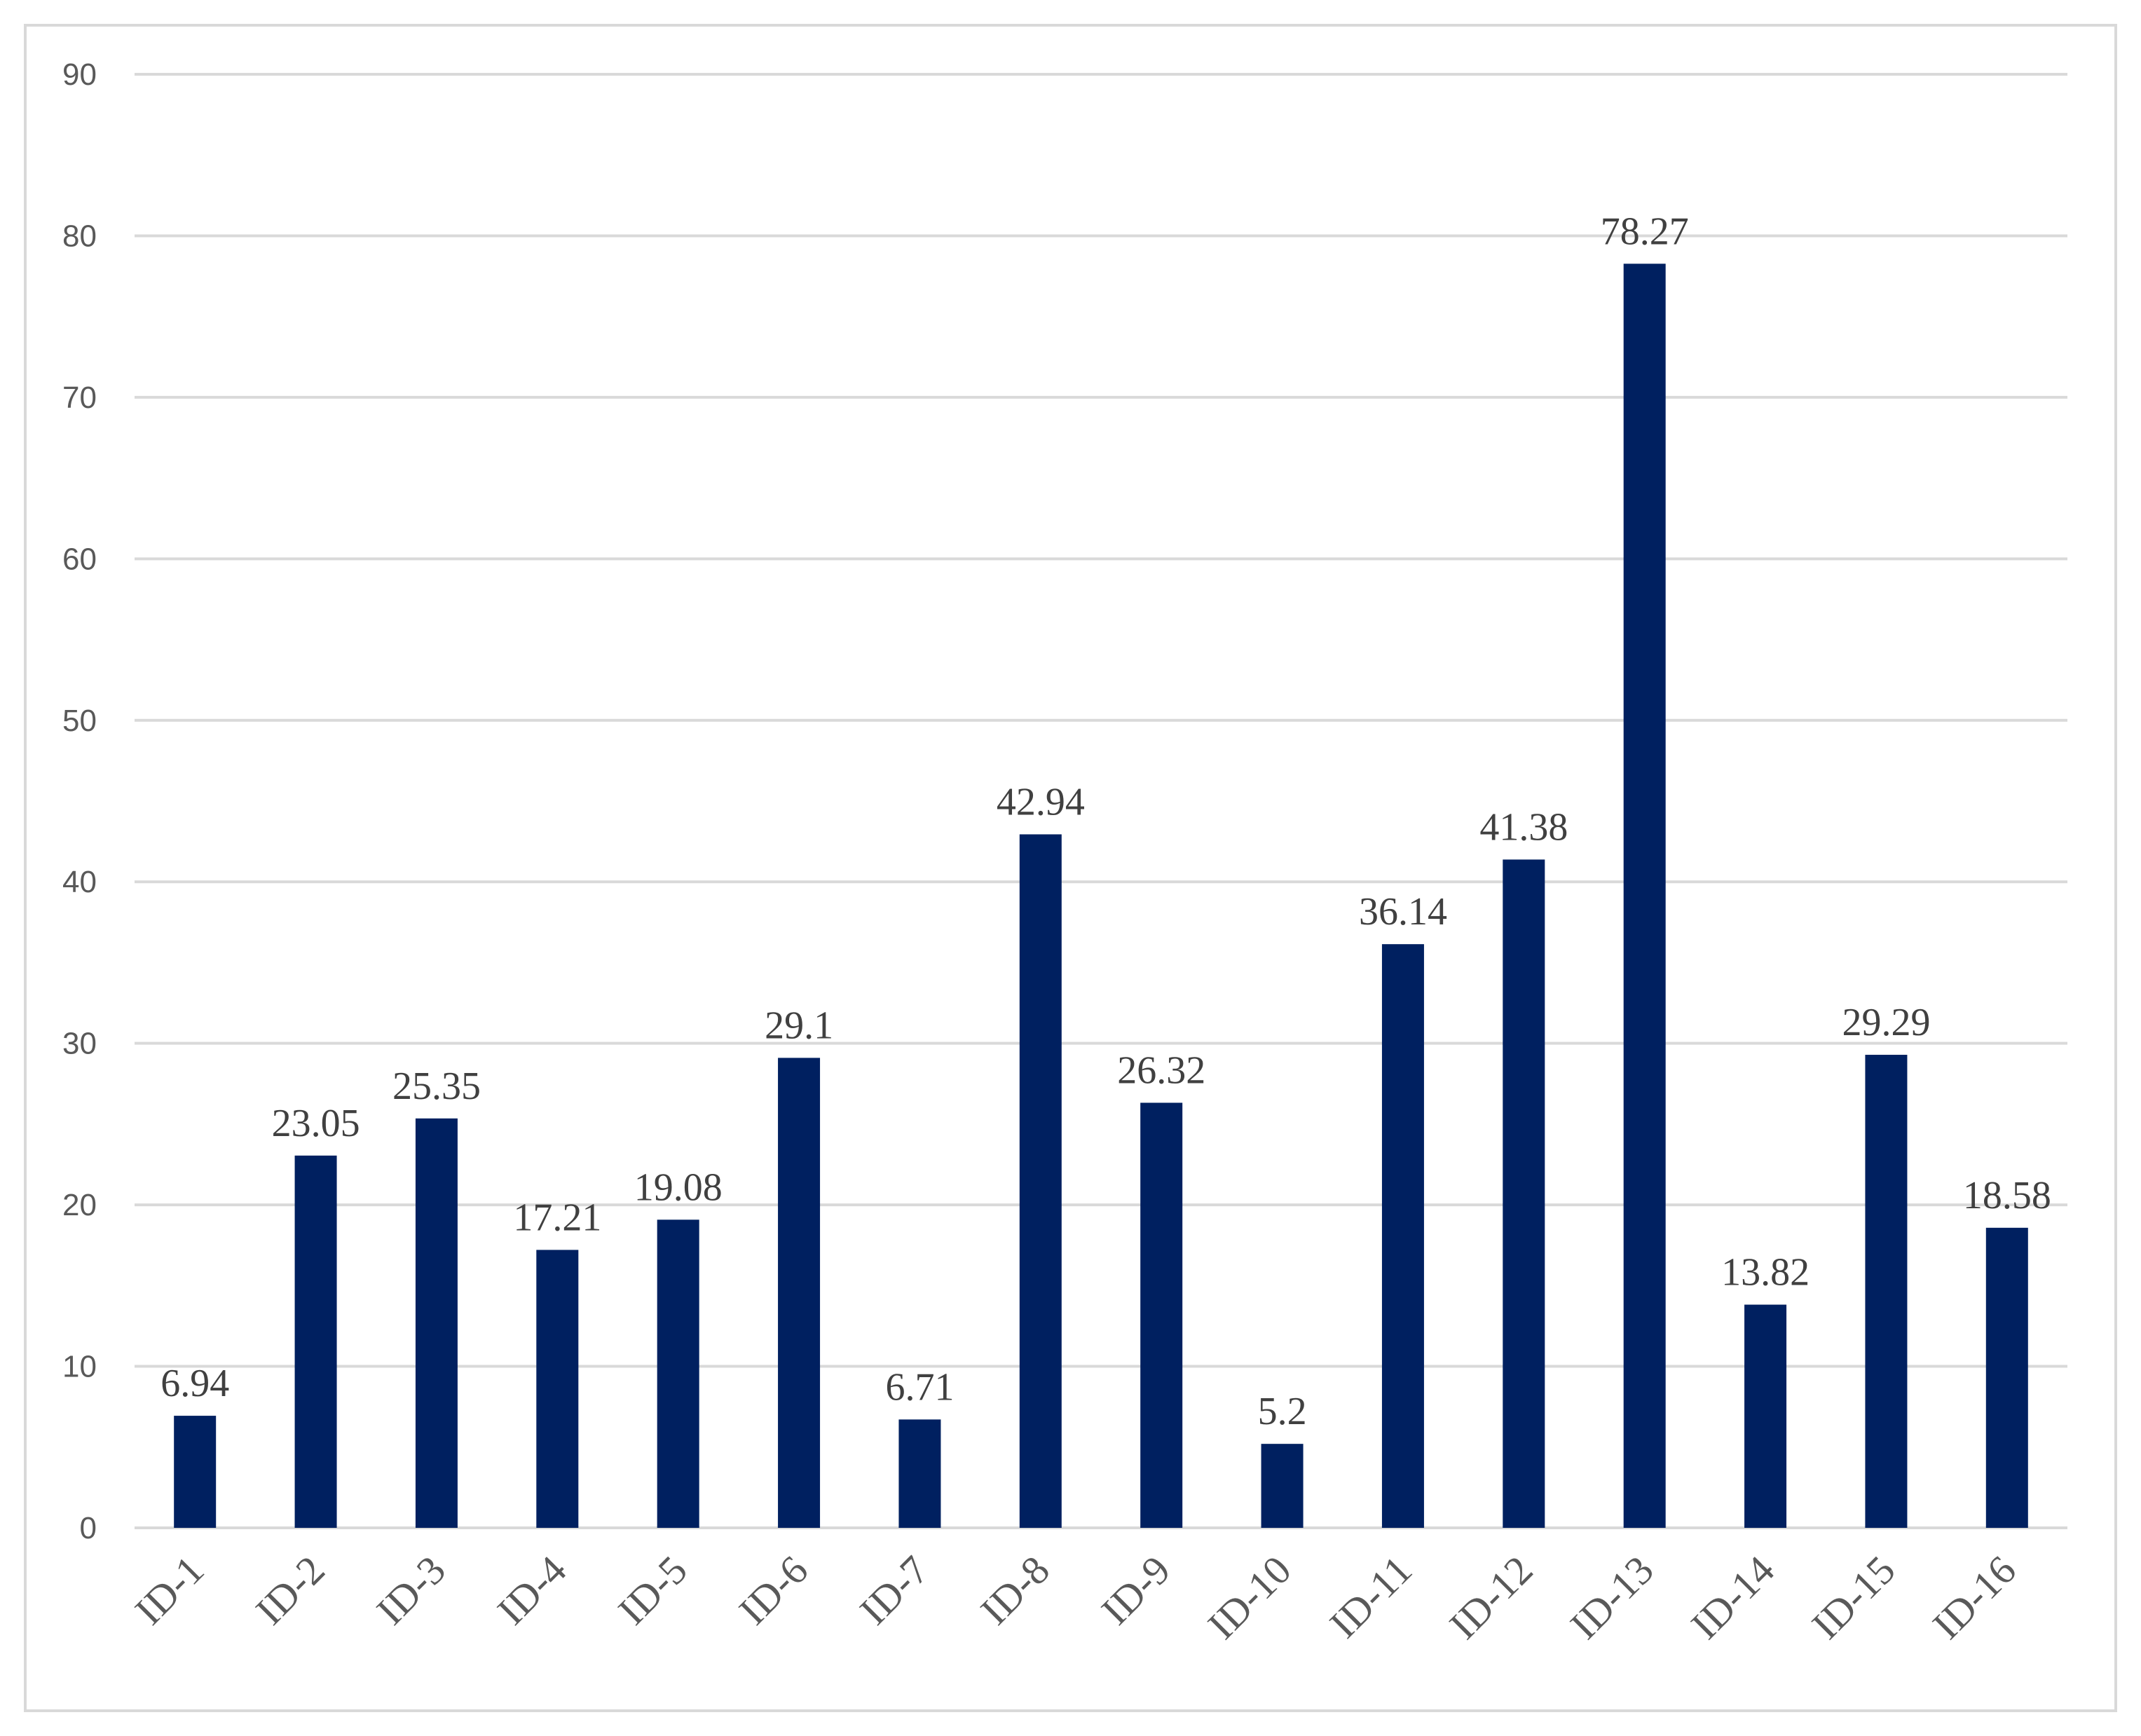 The width and height of the screenshot is (2141, 1736). Describe the element at coordinates (1041, 801) in the screenshot. I see `data-label: 42.94` at that location.